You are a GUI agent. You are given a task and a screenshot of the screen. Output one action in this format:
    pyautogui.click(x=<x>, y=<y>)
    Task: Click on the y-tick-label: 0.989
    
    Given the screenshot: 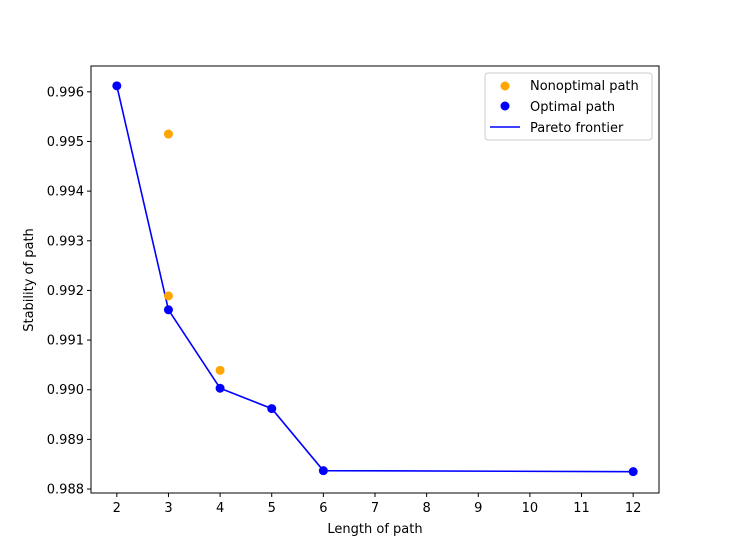 What is the action you would take?
    pyautogui.click(x=65, y=440)
    